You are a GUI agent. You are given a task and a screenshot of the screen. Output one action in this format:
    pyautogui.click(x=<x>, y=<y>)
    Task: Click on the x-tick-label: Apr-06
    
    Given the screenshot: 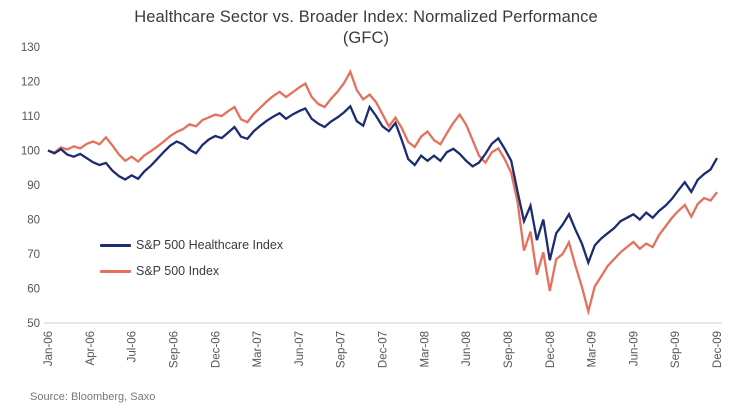 What is the action you would take?
    pyautogui.click(x=91, y=348)
    